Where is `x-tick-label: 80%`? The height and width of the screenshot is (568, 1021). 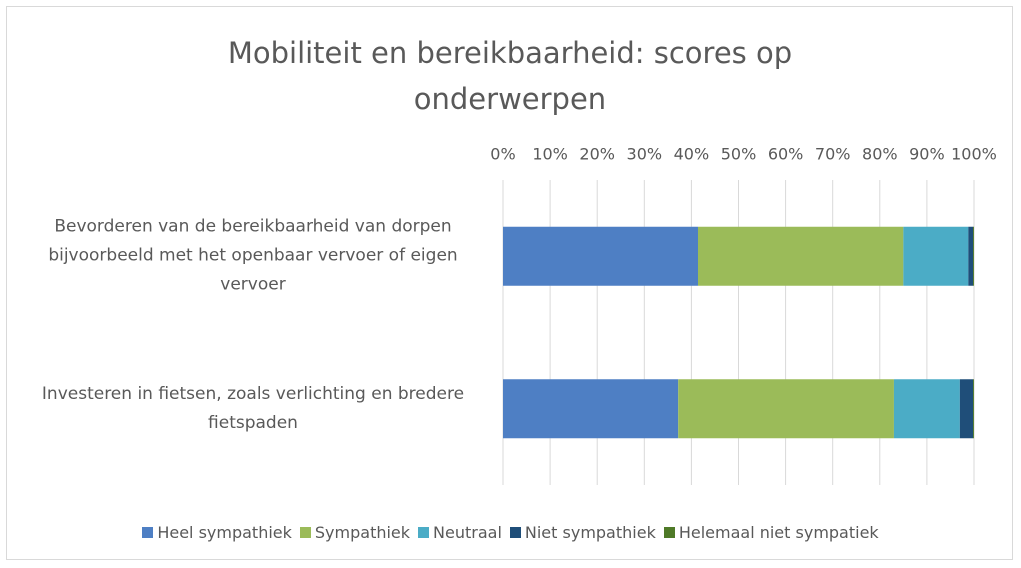
x-tick-label: 80% is located at coordinates (880, 154).